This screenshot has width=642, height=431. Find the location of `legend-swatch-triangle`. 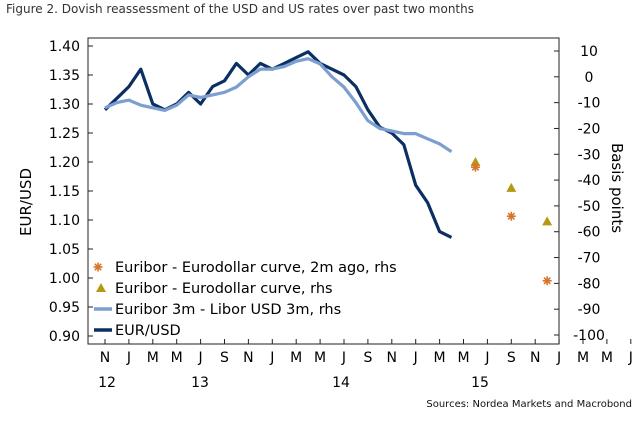

legend-swatch-triangle is located at coordinates (101, 287).